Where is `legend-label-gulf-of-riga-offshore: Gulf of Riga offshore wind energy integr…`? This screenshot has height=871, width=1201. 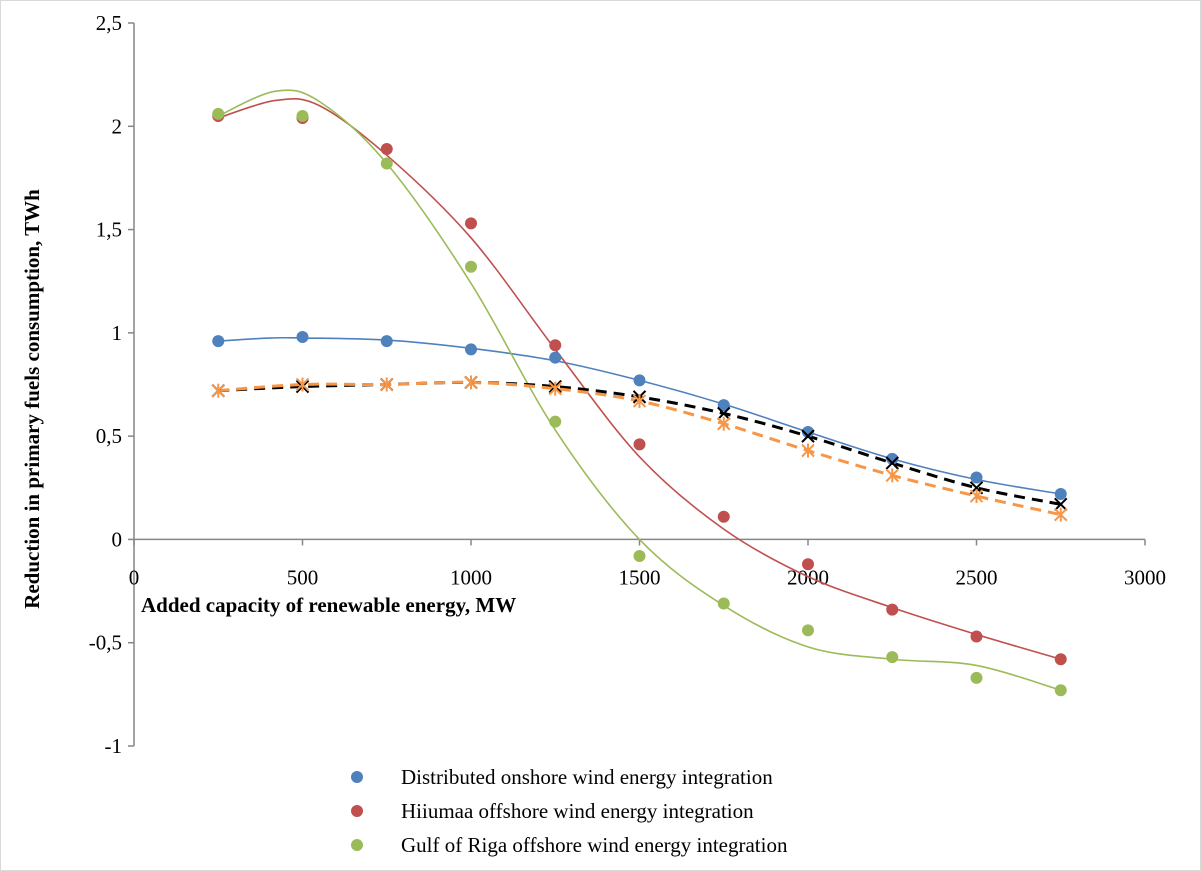
legend-label-gulf-of-riga-offshore: Gulf of Riga offshore wind energy integr… is located at coordinates (594, 845).